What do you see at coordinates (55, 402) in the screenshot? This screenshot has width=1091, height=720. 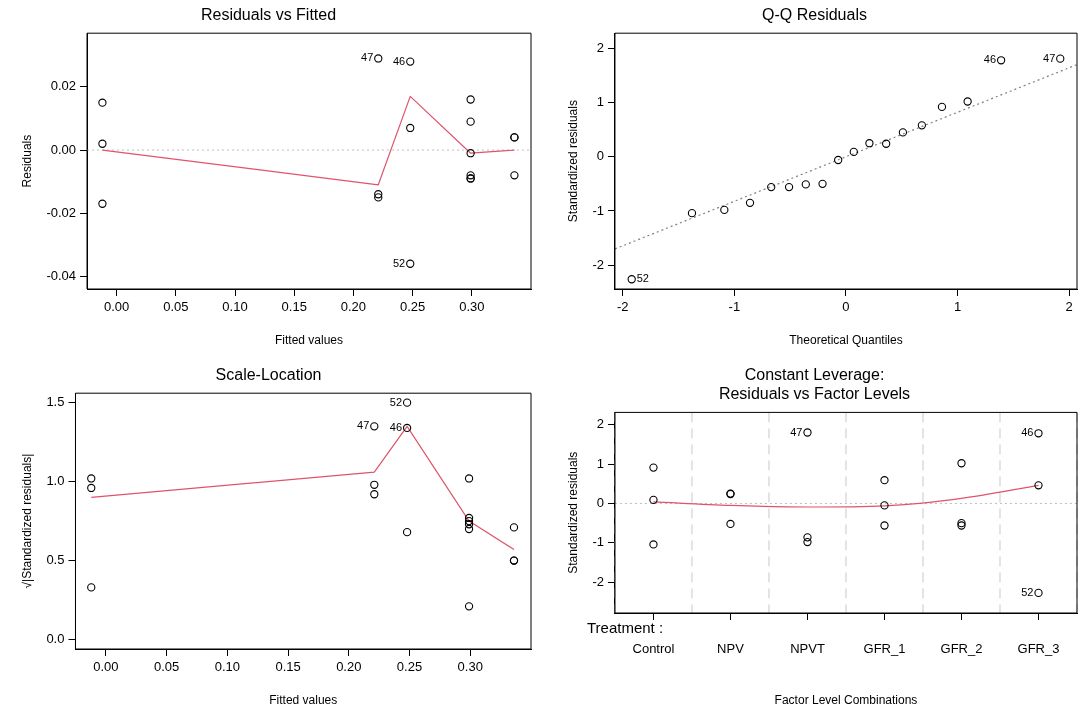 I see `y-tick-label: 1.5` at bounding box center [55, 402].